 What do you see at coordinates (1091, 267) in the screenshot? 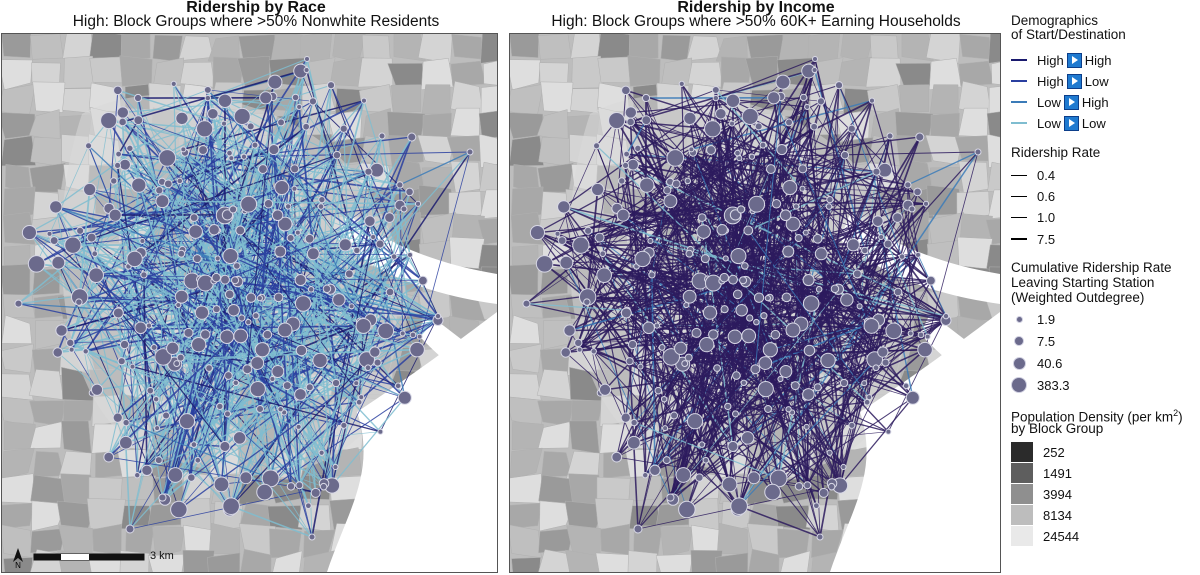
I see `outdegree-title-1: Cumulative Ridership Rate` at bounding box center [1091, 267].